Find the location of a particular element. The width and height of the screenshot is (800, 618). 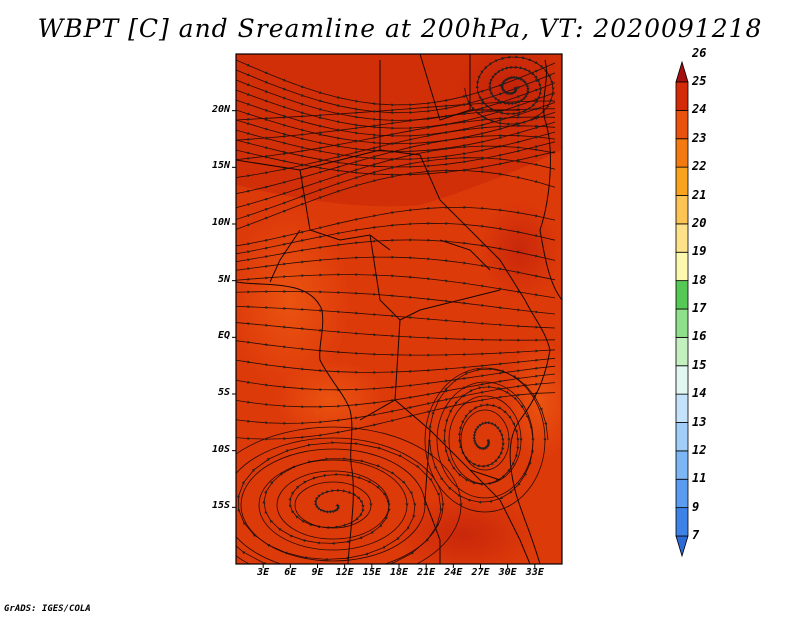

wbpt-lower-region is located at coordinates (533, 400).